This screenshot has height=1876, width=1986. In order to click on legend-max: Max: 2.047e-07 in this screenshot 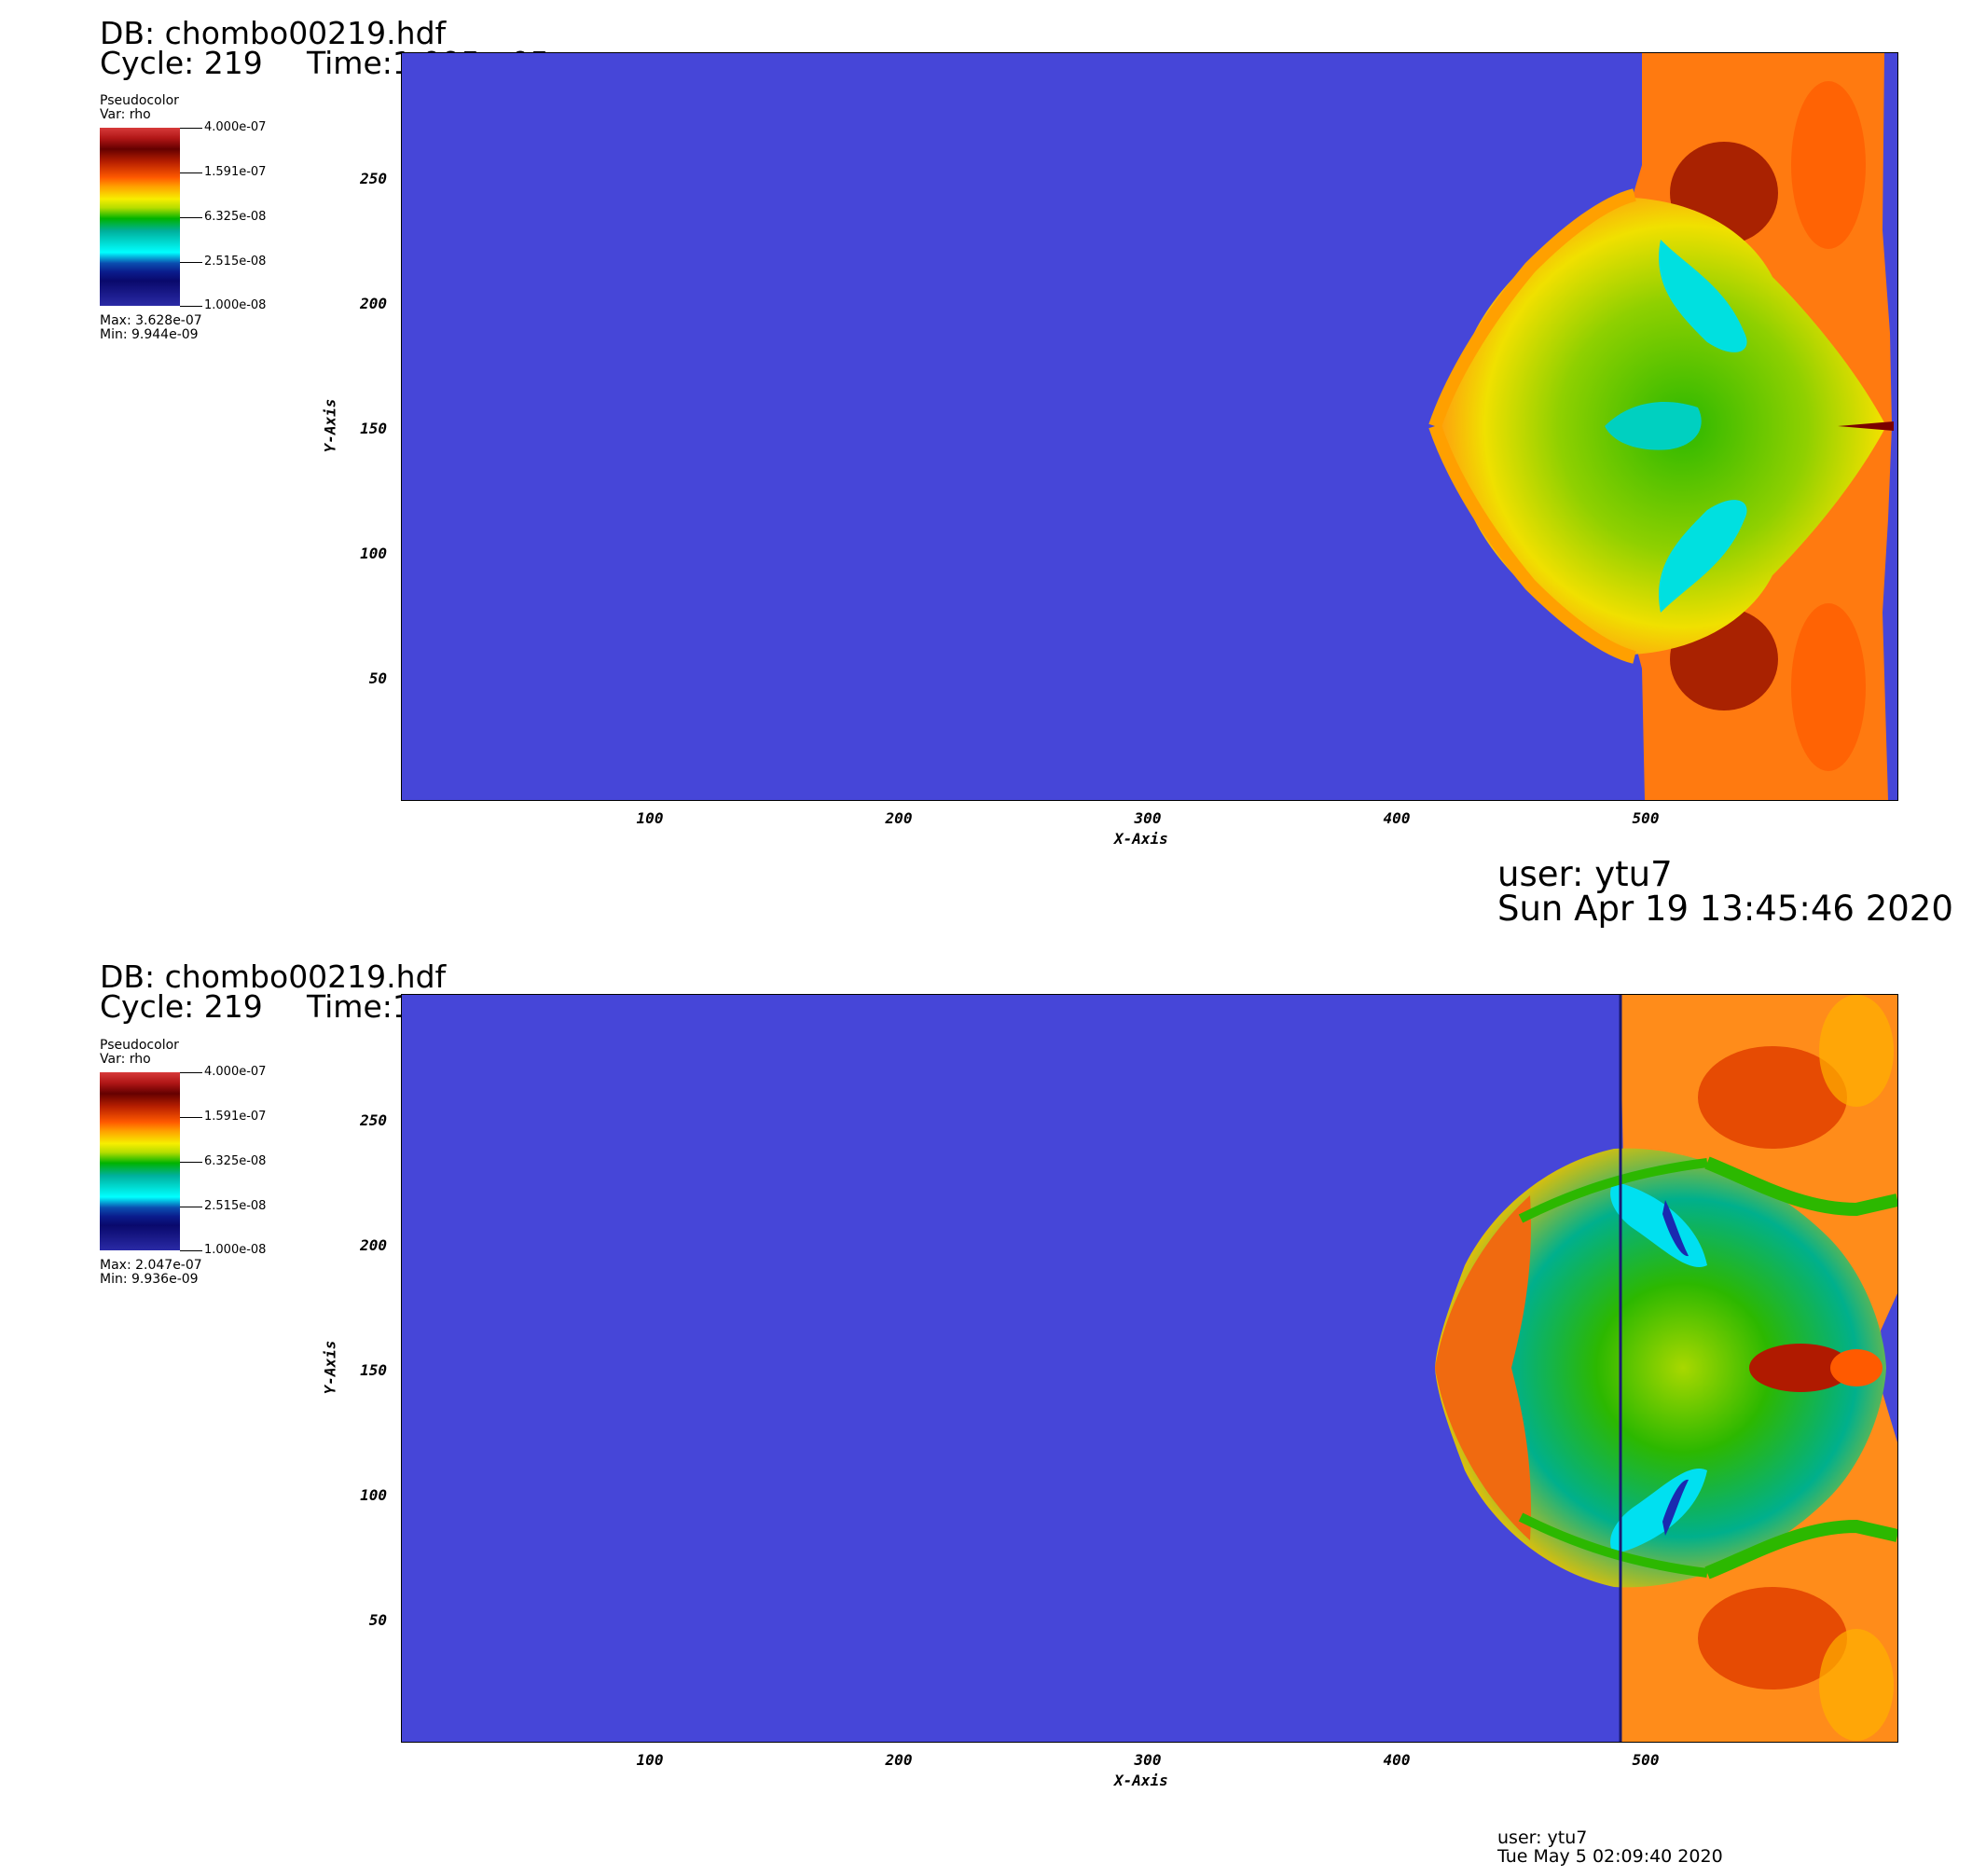, I will do `click(151, 1265)`.